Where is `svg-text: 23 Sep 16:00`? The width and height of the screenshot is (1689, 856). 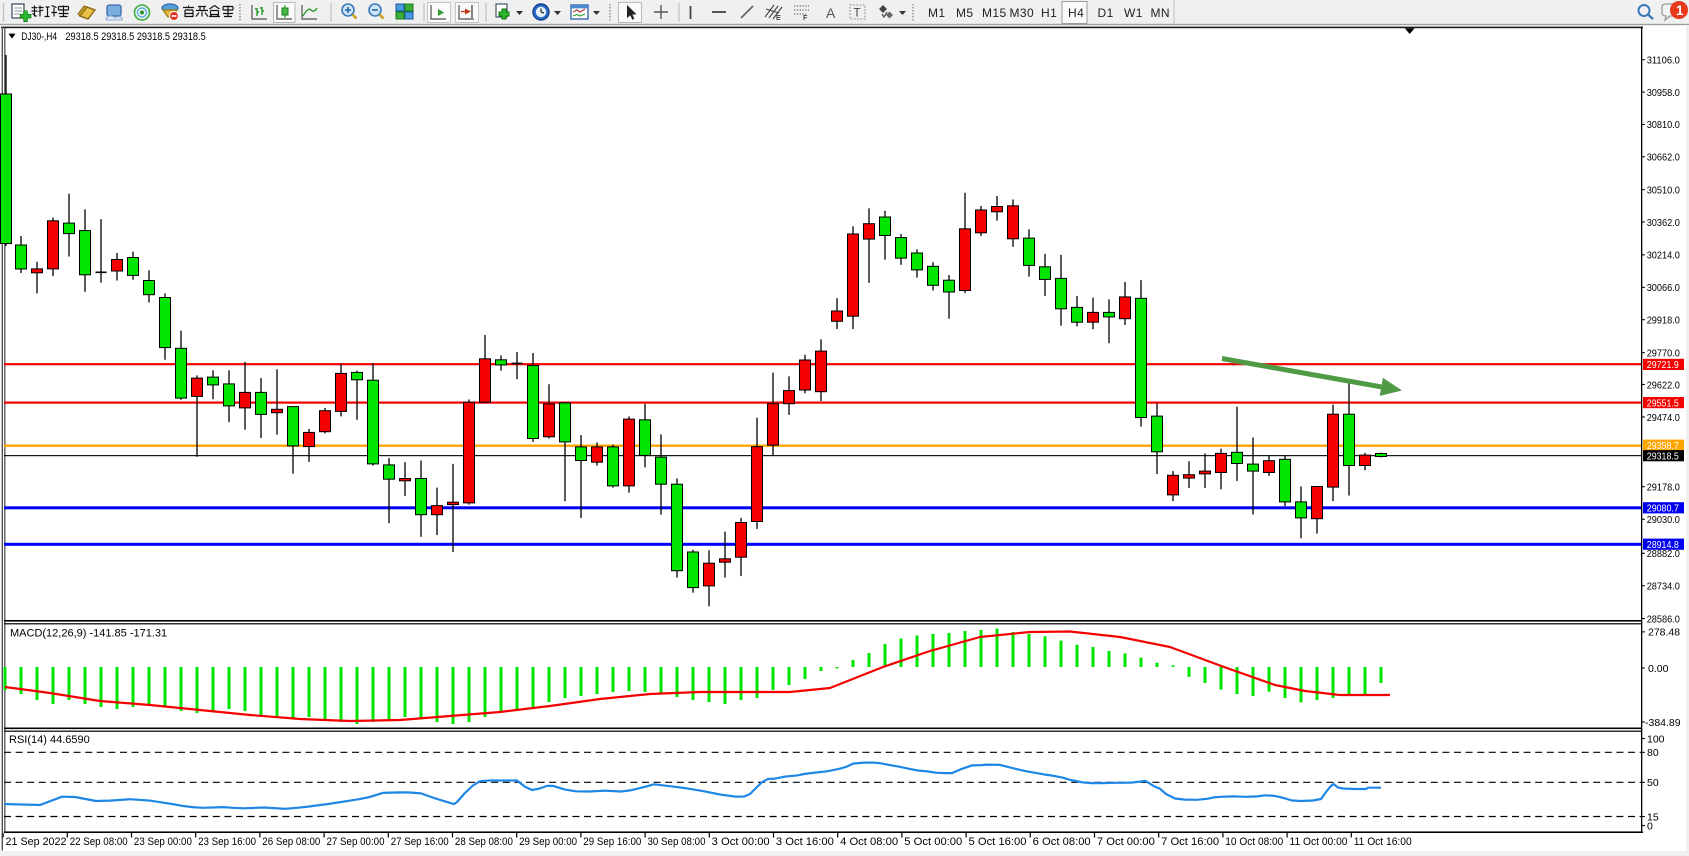
svg-text: 23 Sep 16:00 is located at coordinates (227, 842).